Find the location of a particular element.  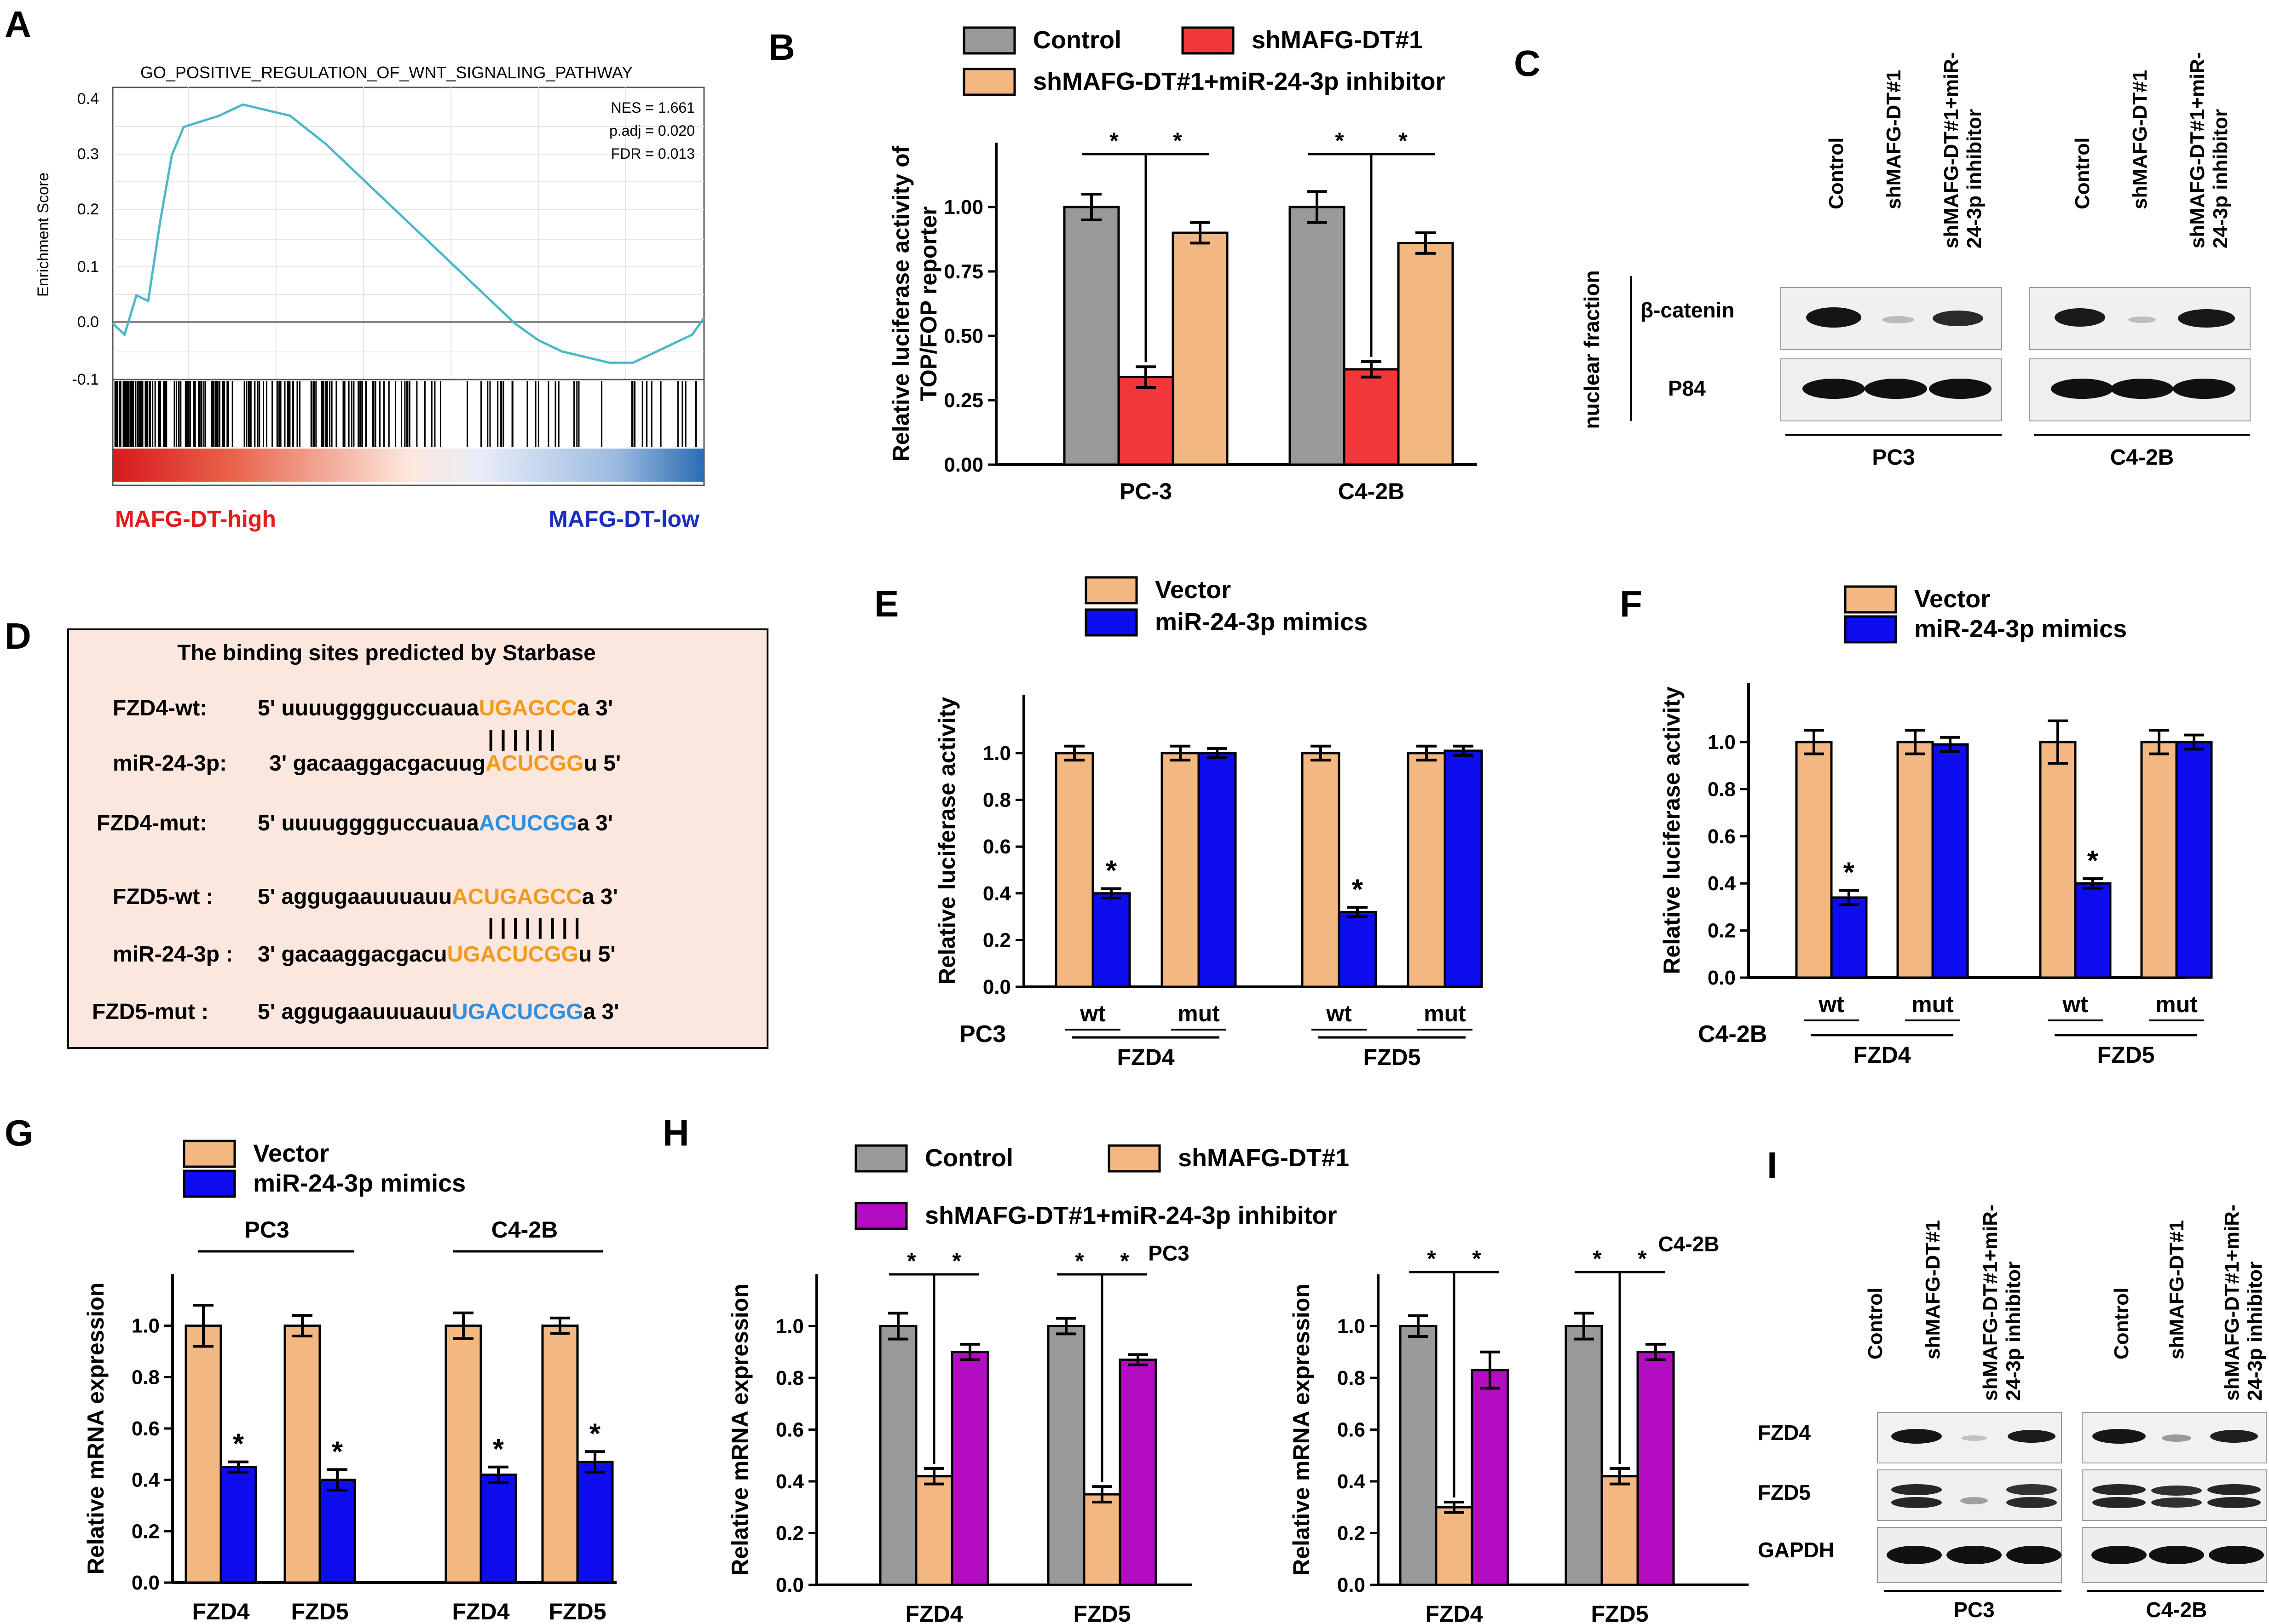

gsea-y-ticks: 0.4 0.3 0.2 0.1 0.0 -0.1 is located at coordinates (85, 239).